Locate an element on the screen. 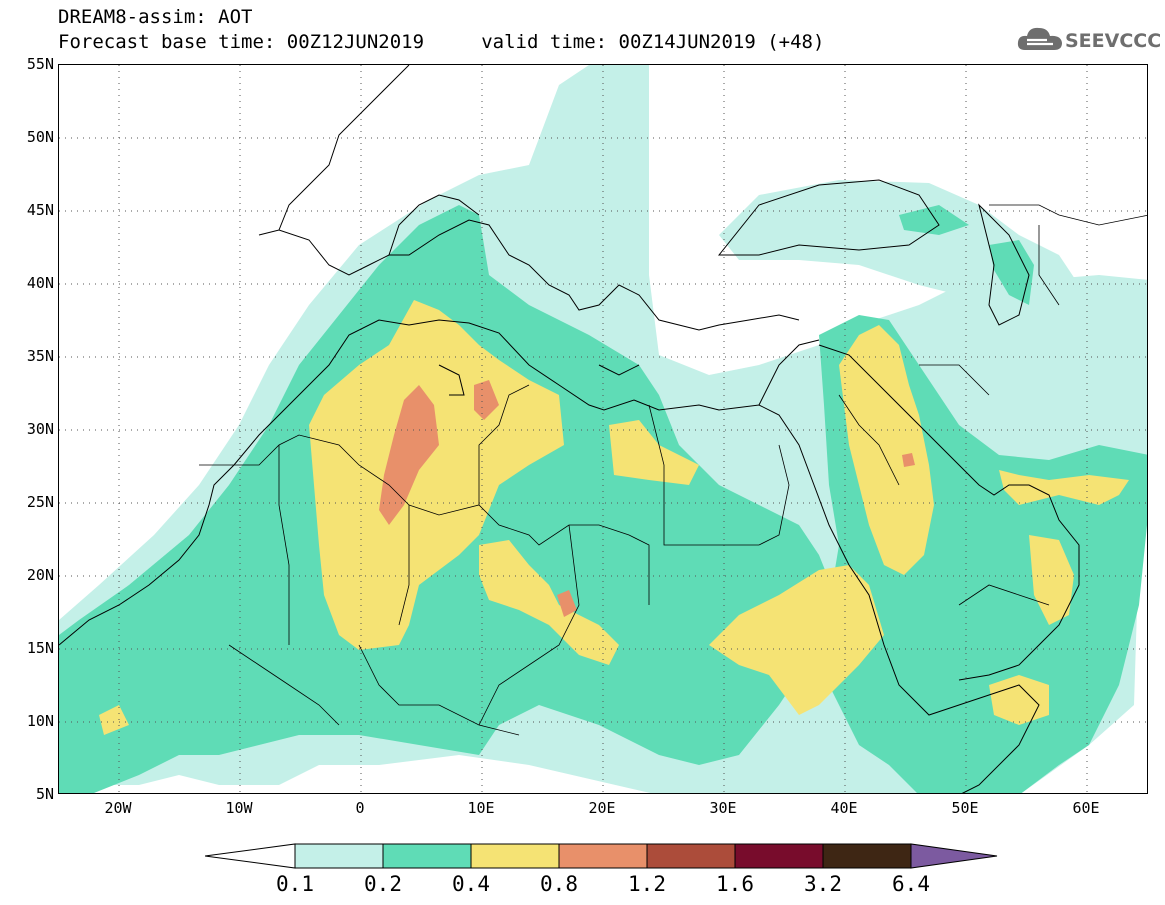 Image resolution: width=1165 pixels, height=905 pixels. lat-label: 20N is located at coordinates (40, 575).